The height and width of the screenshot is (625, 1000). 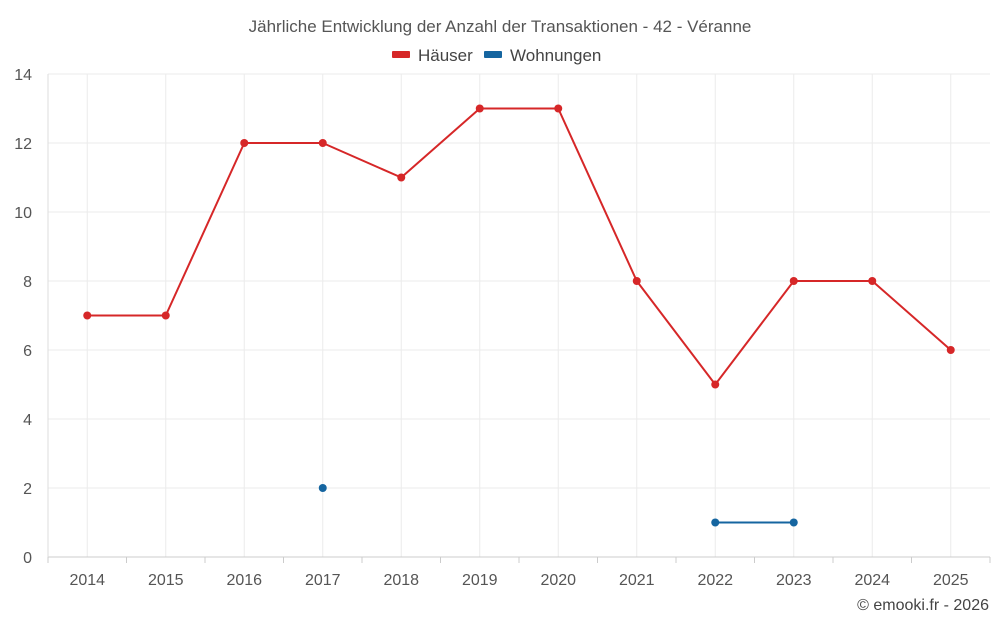 I want to click on x-tick-label-2024: 2024, so click(x=872, y=580).